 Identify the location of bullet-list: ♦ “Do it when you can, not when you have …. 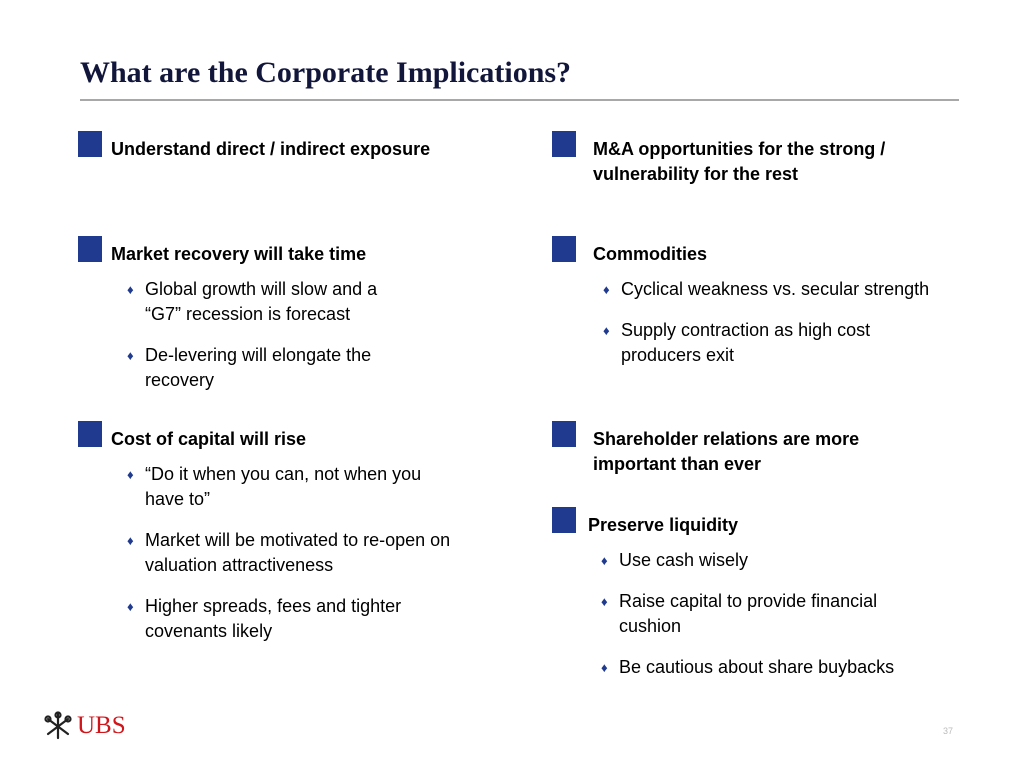
(317, 561).